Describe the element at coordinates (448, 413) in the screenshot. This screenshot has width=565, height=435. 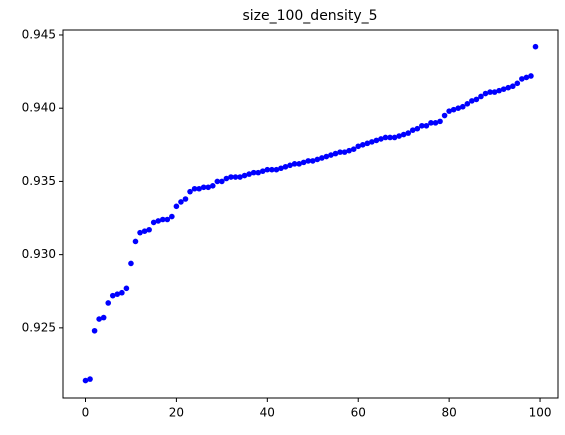
I see `x-tick-label: 80` at that location.